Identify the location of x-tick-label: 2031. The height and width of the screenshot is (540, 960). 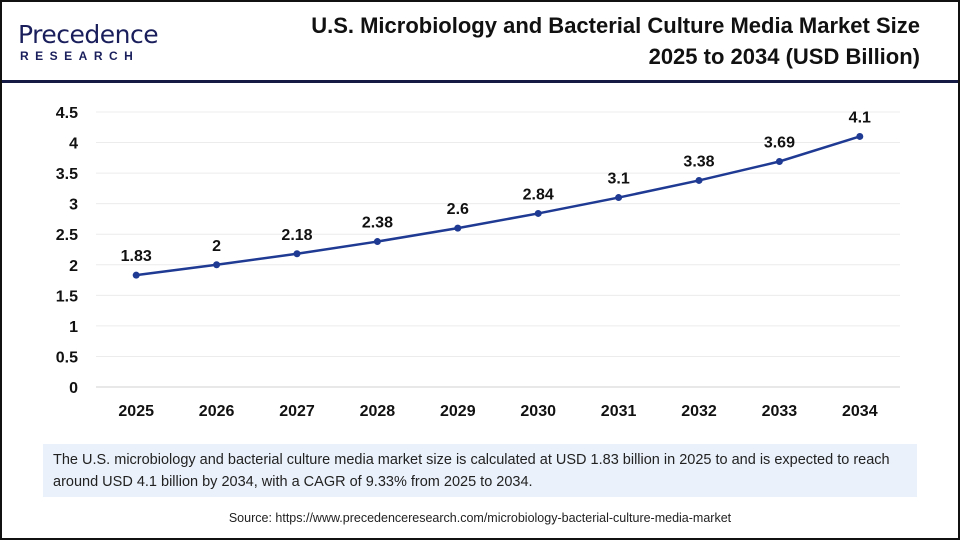
(619, 411).